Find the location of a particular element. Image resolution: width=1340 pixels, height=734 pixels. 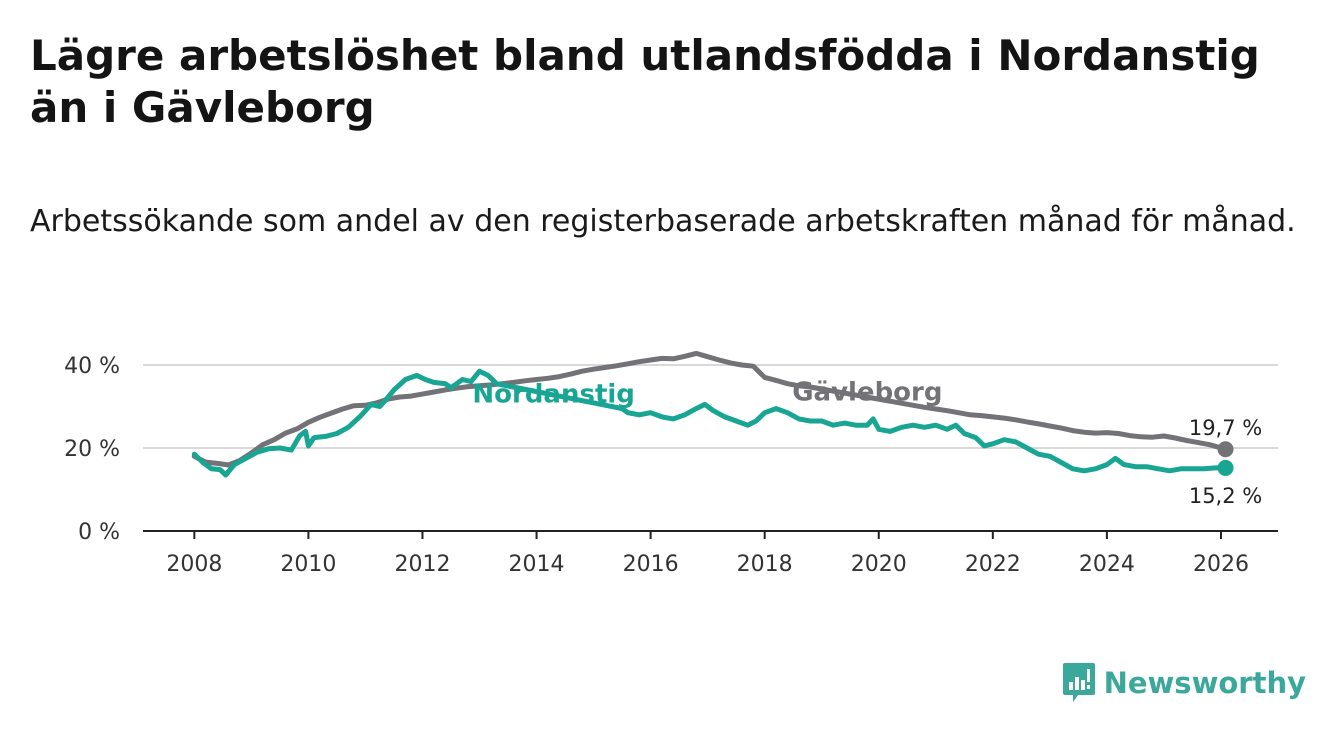

newsworthy-logo-icon is located at coordinates (1078, 682).